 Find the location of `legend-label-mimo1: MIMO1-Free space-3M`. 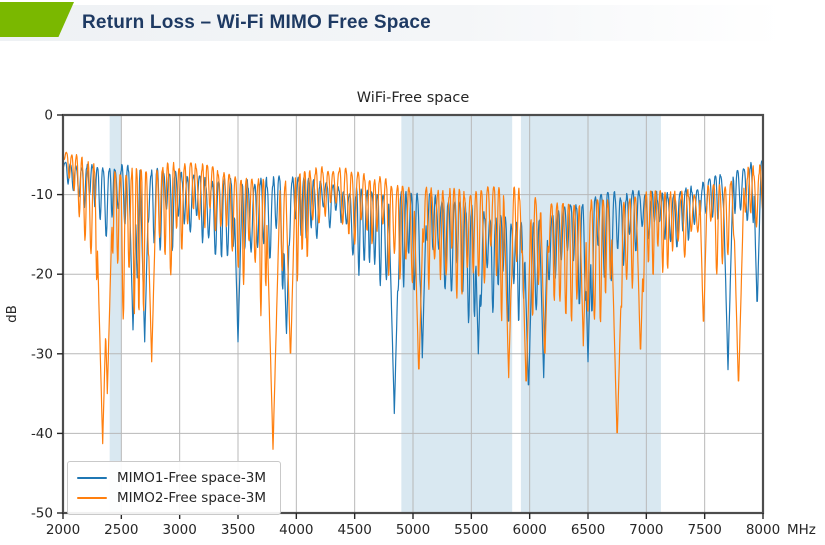

legend-label-mimo1: MIMO1-Free space-3M is located at coordinates (192, 478).